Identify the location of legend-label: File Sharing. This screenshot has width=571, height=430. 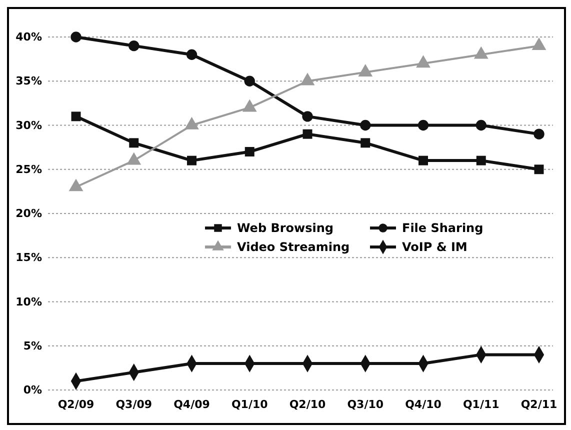
(443, 228).